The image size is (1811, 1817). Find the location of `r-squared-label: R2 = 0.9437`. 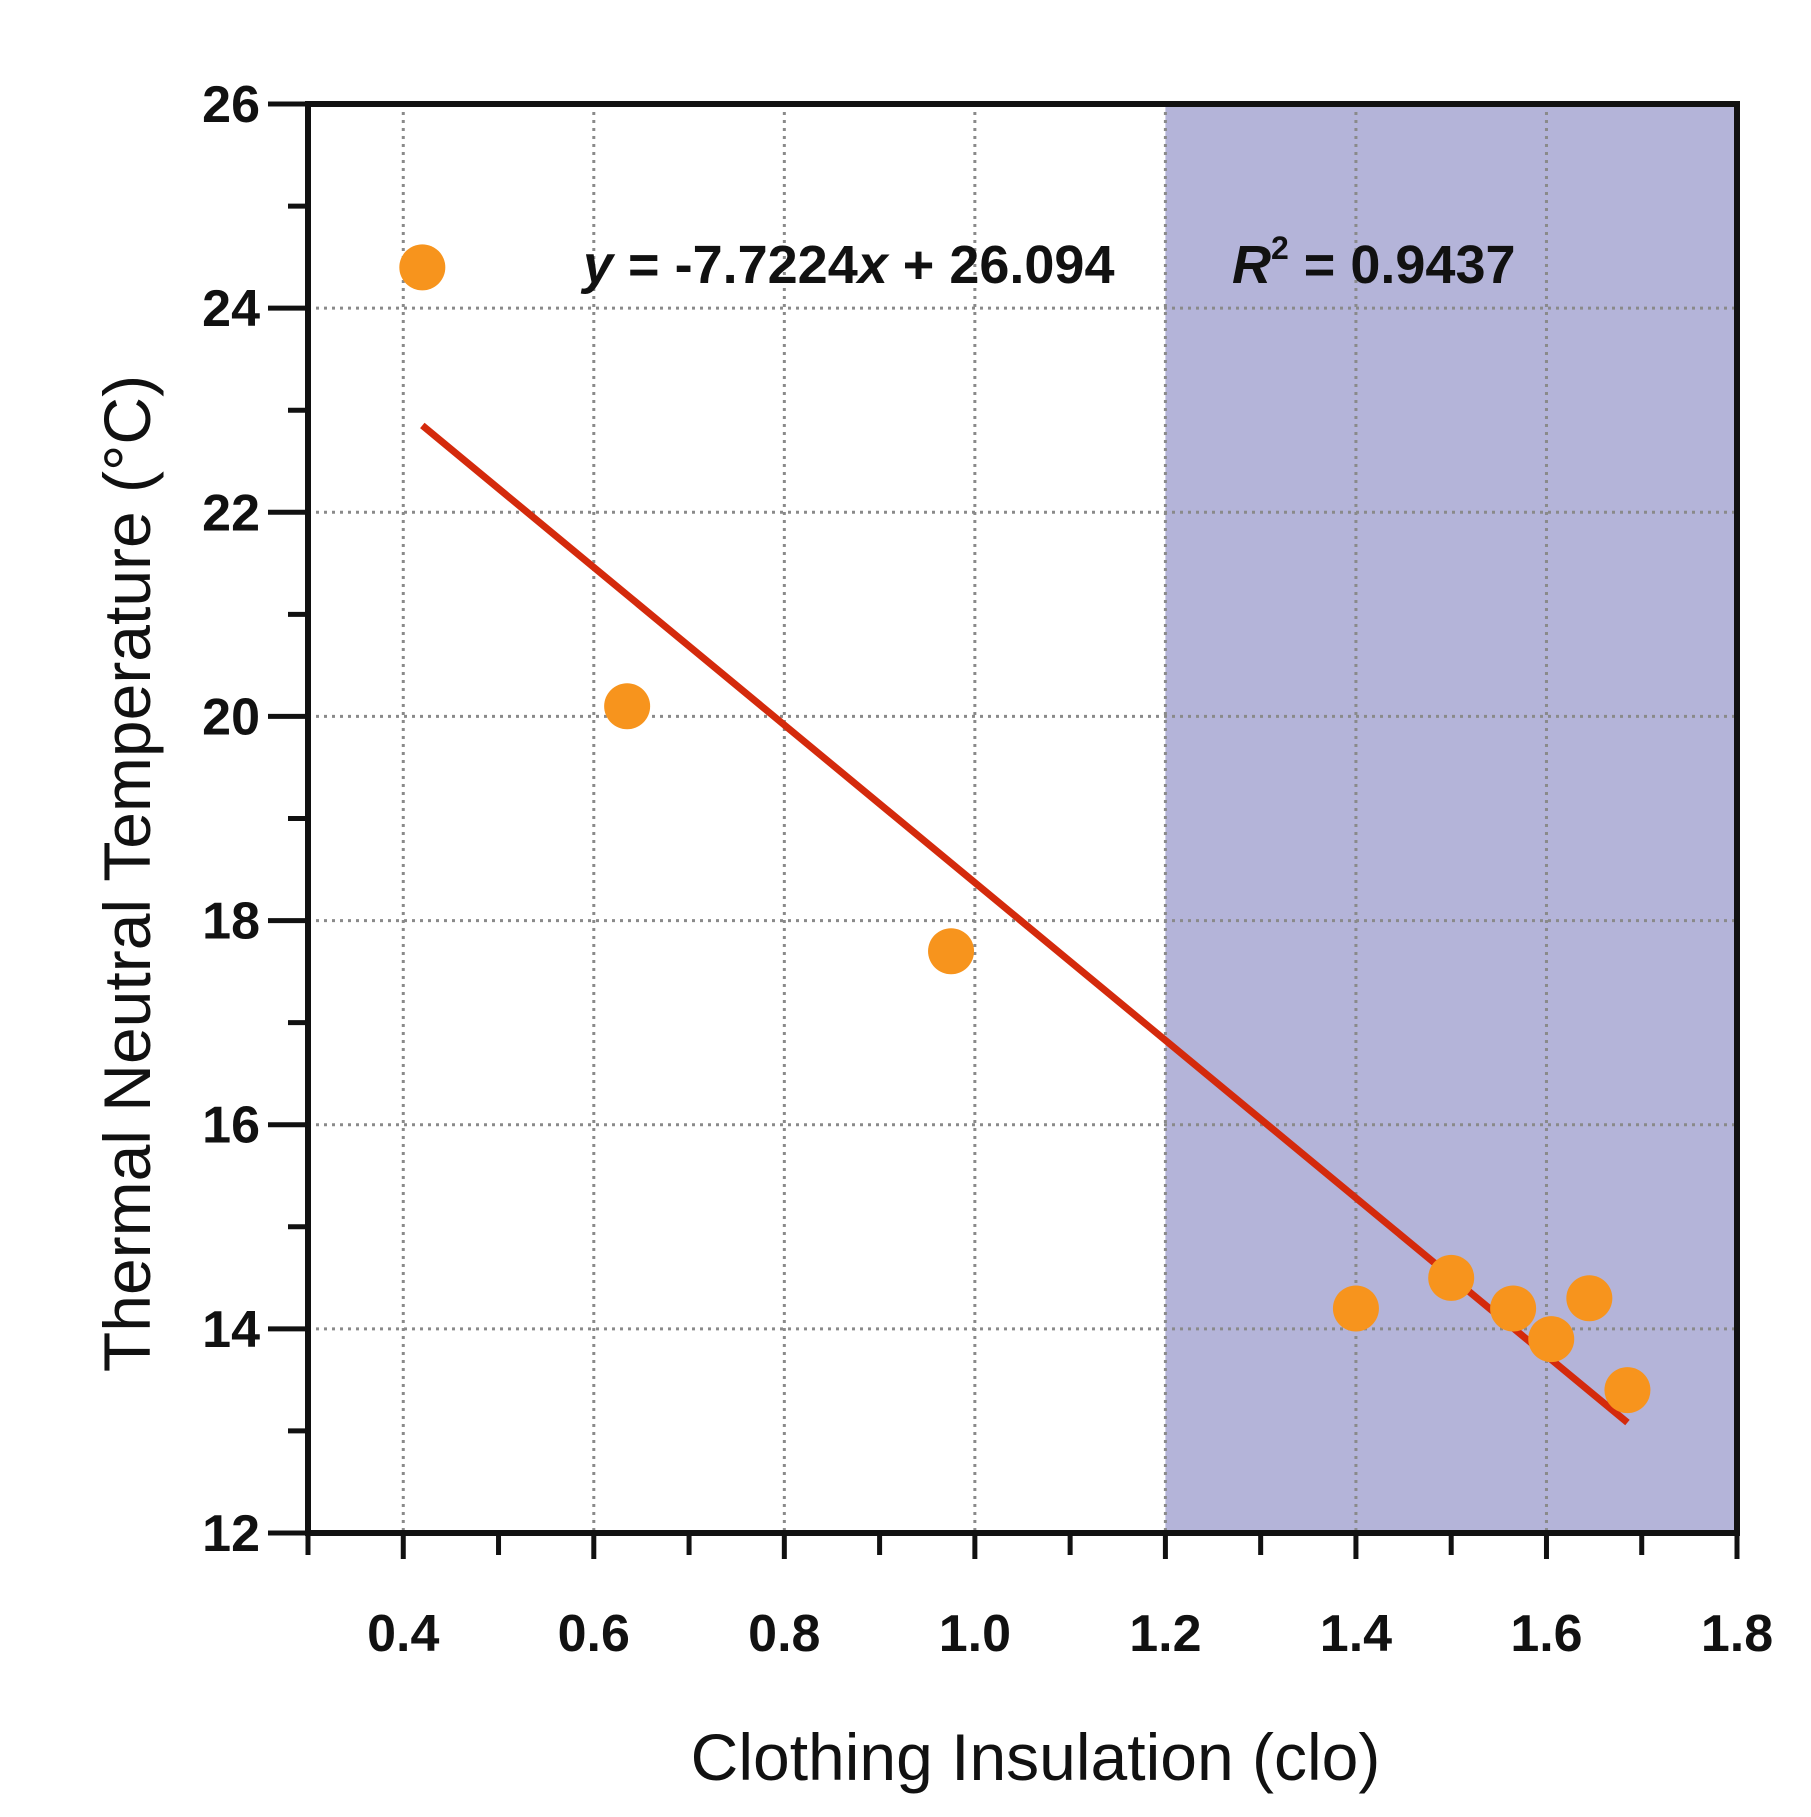

r-squared-label: R2 = 0.9437 is located at coordinates (1374, 262).